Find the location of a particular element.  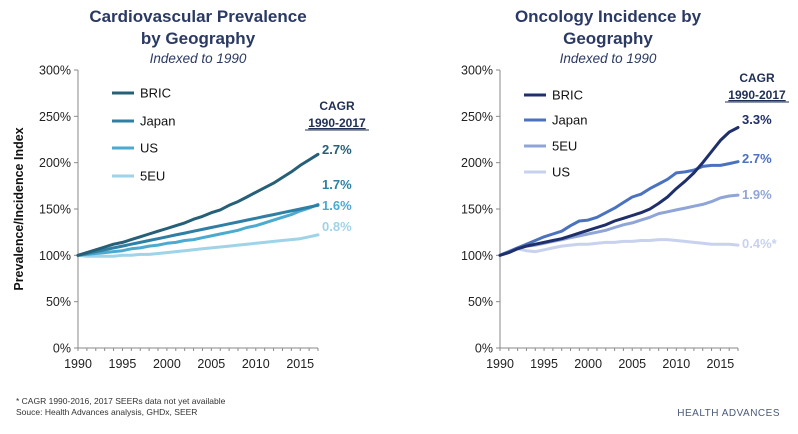

health-advances-logo: HEALTH ADVANCES is located at coordinates (728, 413).